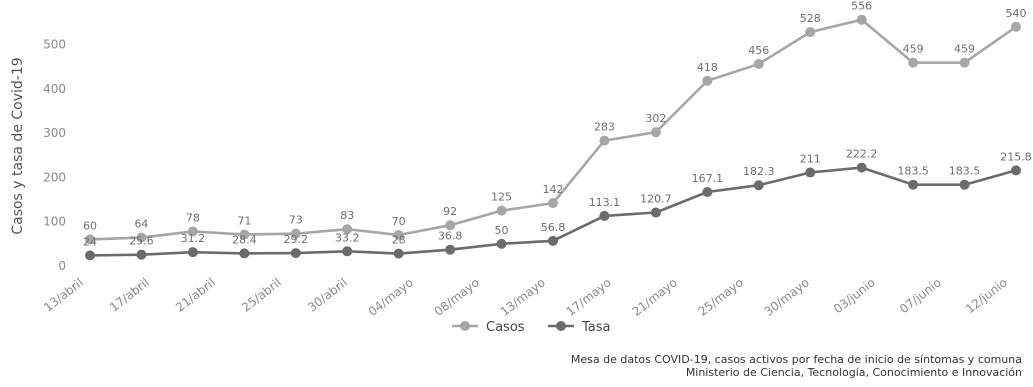 Image resolution: width=1033 pixels, height=387 pixels. Describe the element at coordinates (655, 297) in the screenshot. I see `x-tick-label: 21/mayo` at that location.